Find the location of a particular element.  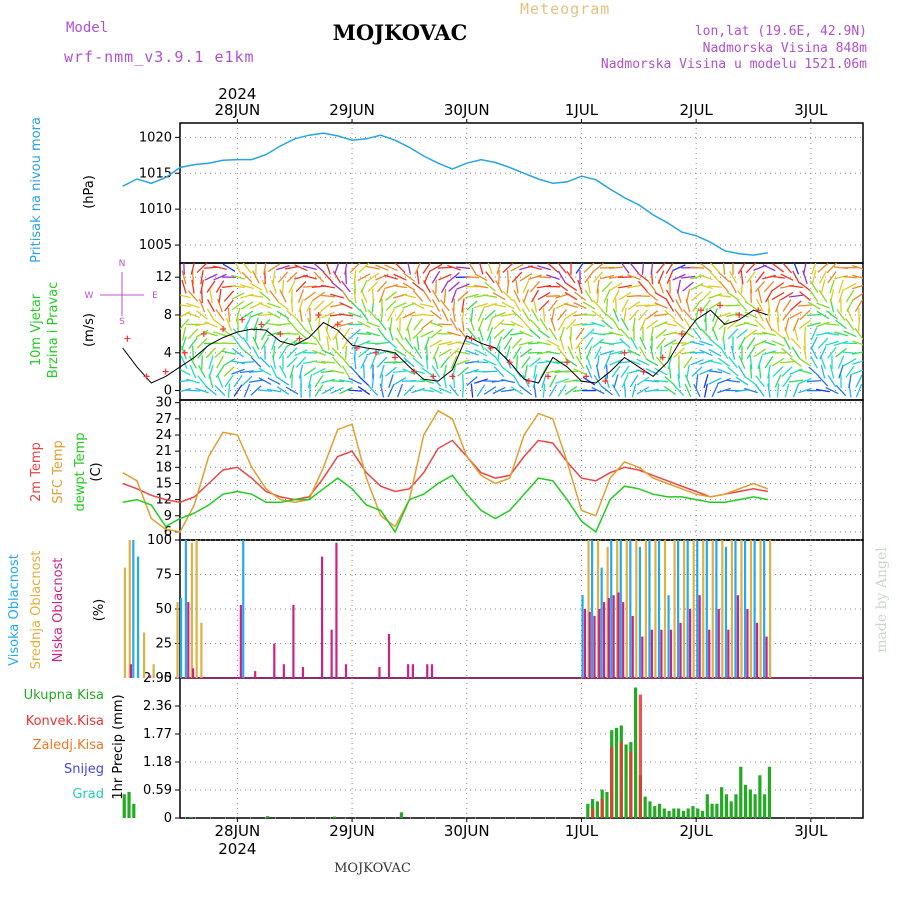

compass-north: N is located at coordinates (122, 264).